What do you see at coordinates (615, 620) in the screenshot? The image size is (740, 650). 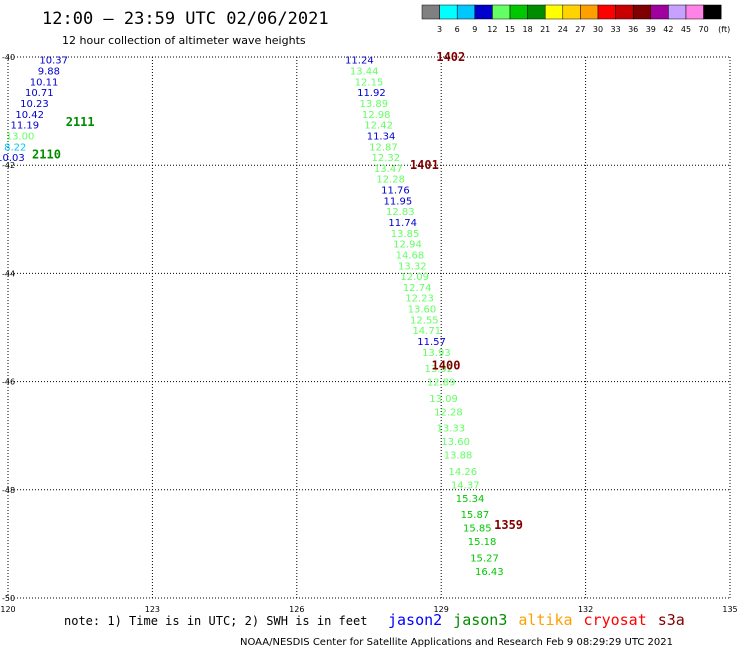 I see `mission-cryosat: cryosat` at bounding box center [615, 620].